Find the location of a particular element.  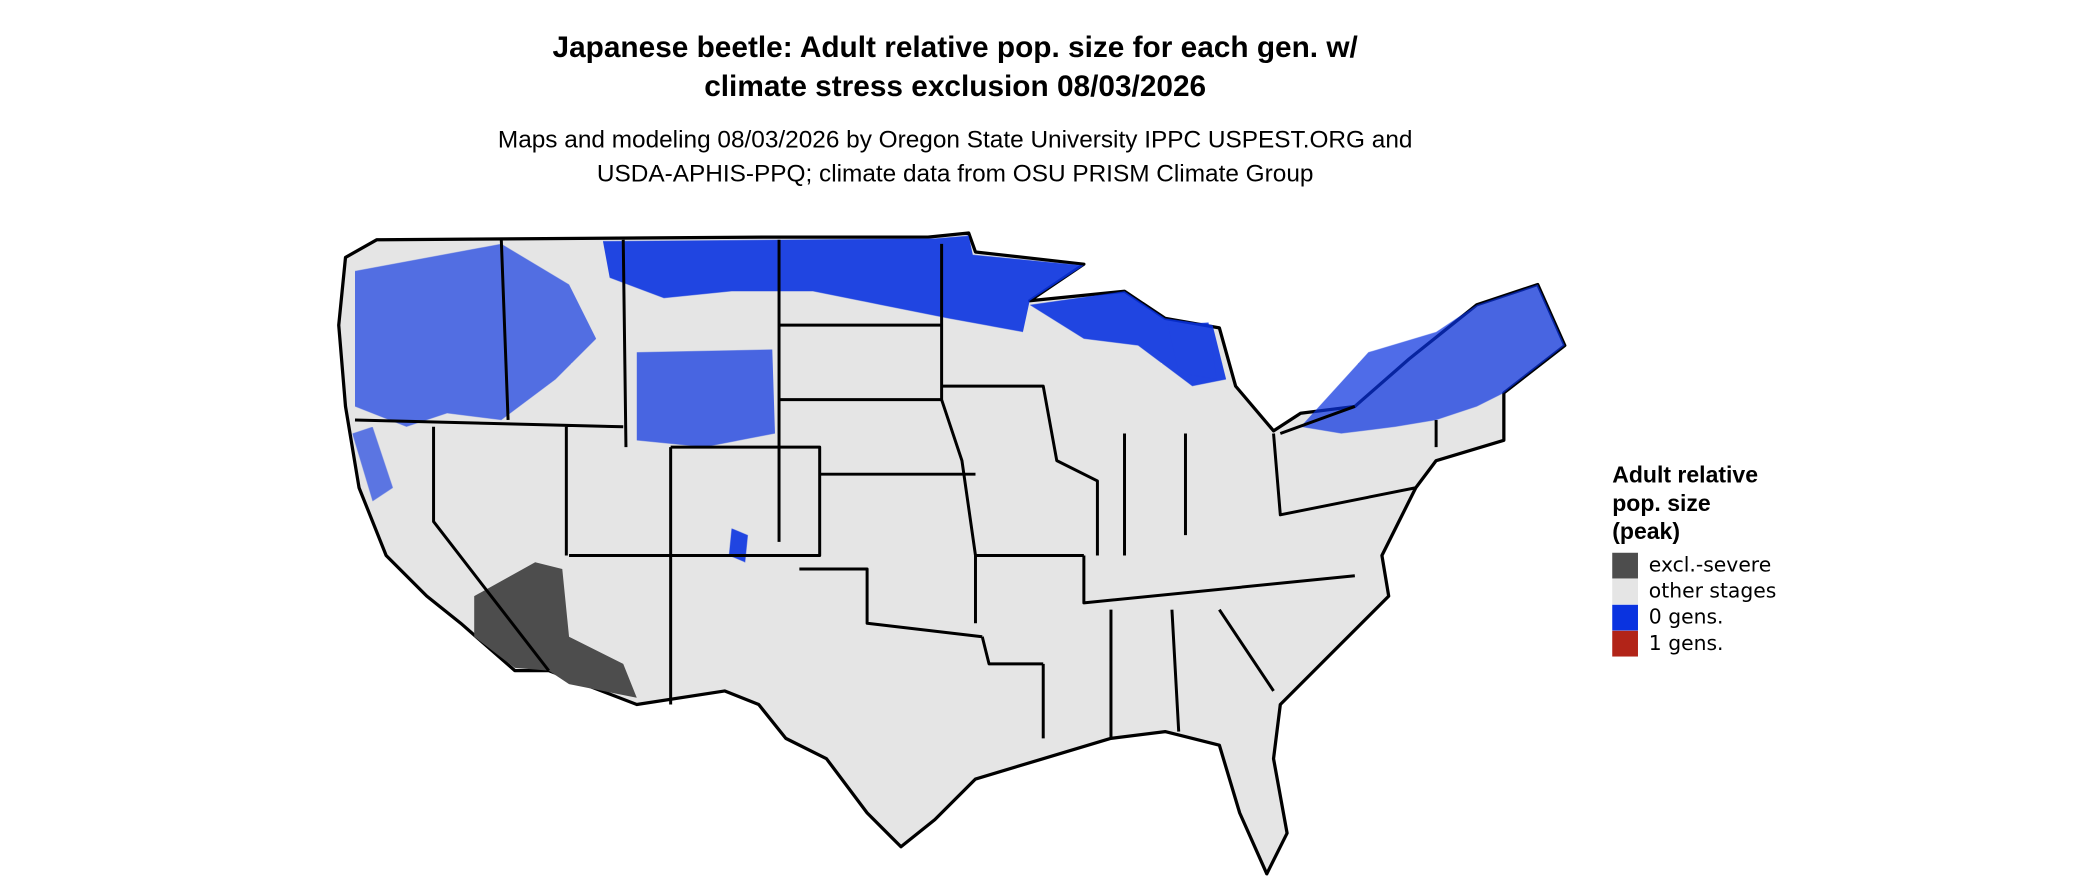

legend-label: 1 gens. is located at coordinates (1686, 643).